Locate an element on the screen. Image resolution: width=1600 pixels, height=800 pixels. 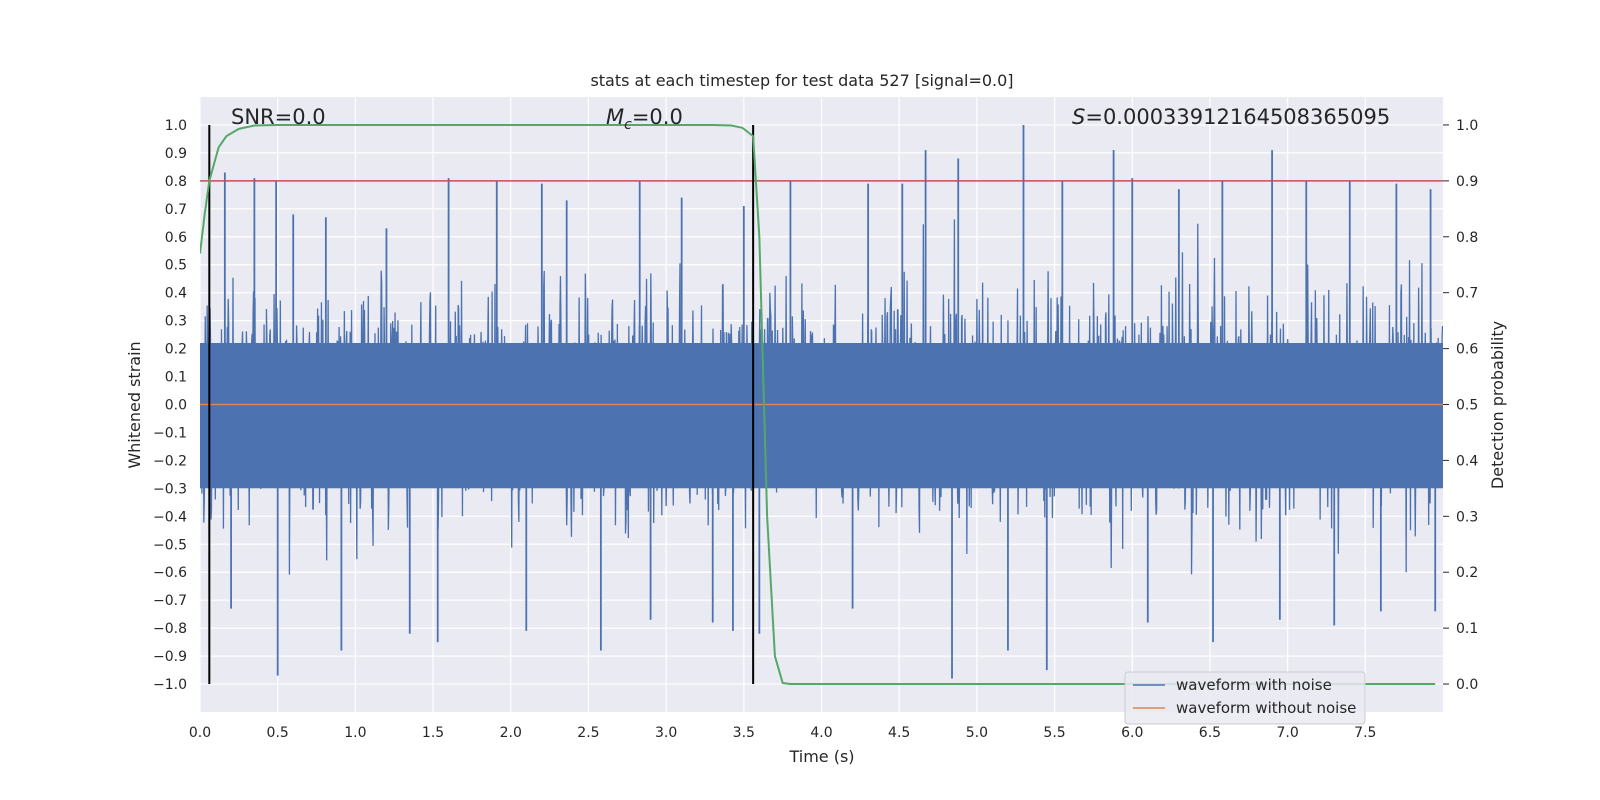
y-tick-label: 0.7 is located at coordinates (176, 210).